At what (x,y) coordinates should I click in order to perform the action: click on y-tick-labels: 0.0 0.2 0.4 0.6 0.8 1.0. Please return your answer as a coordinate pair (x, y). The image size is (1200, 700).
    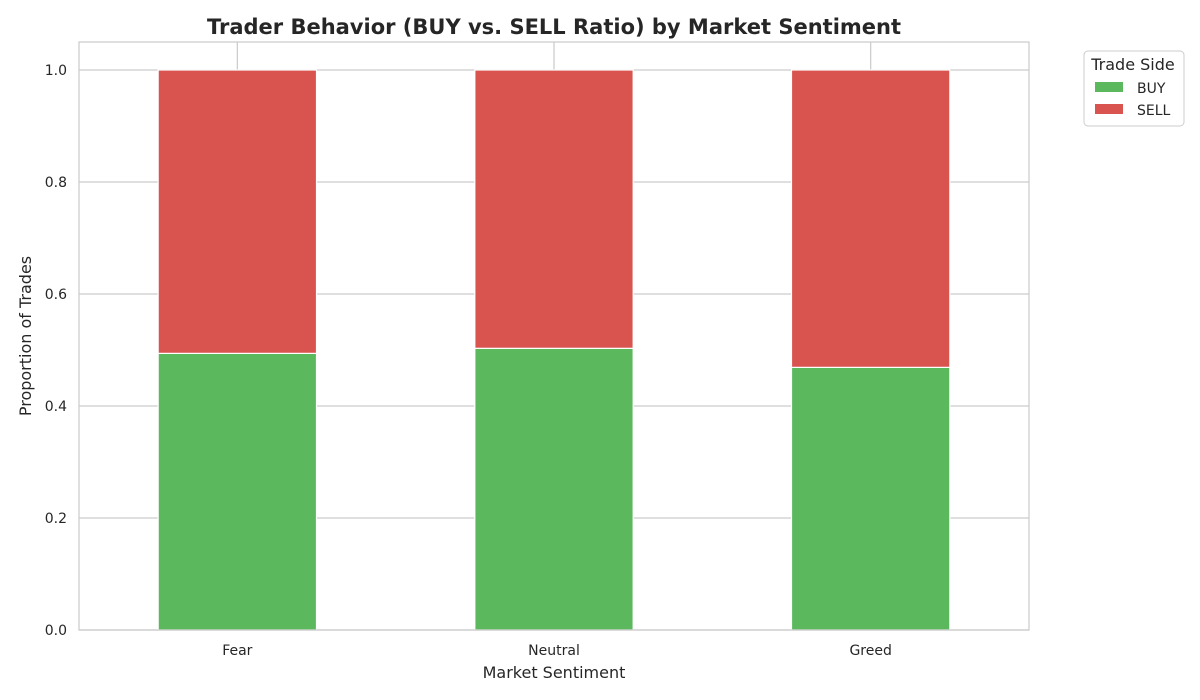
    Looking at the image, I should click on (56, 351).